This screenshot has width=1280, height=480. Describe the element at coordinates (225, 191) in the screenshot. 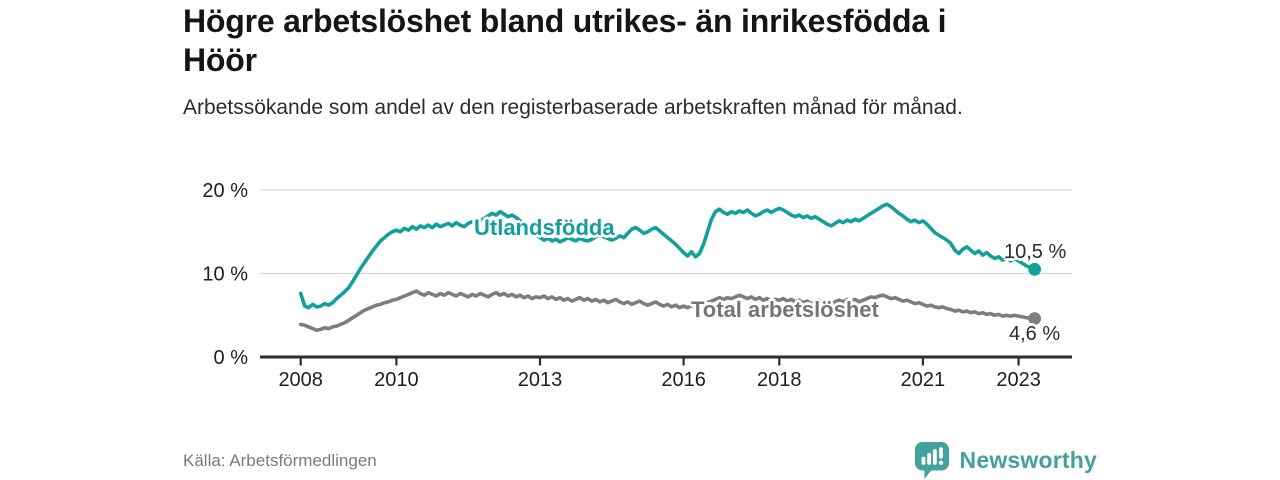

I see `y-tick-label: 20 %` at that location.